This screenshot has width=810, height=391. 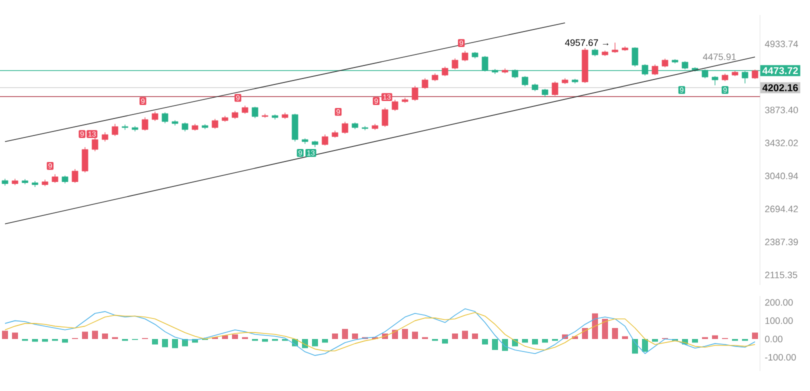 What do you see at coordinates (781, 209) in the screenshot?
I see `y-tick-label: 2694.42` at bounding box center [781, 209].